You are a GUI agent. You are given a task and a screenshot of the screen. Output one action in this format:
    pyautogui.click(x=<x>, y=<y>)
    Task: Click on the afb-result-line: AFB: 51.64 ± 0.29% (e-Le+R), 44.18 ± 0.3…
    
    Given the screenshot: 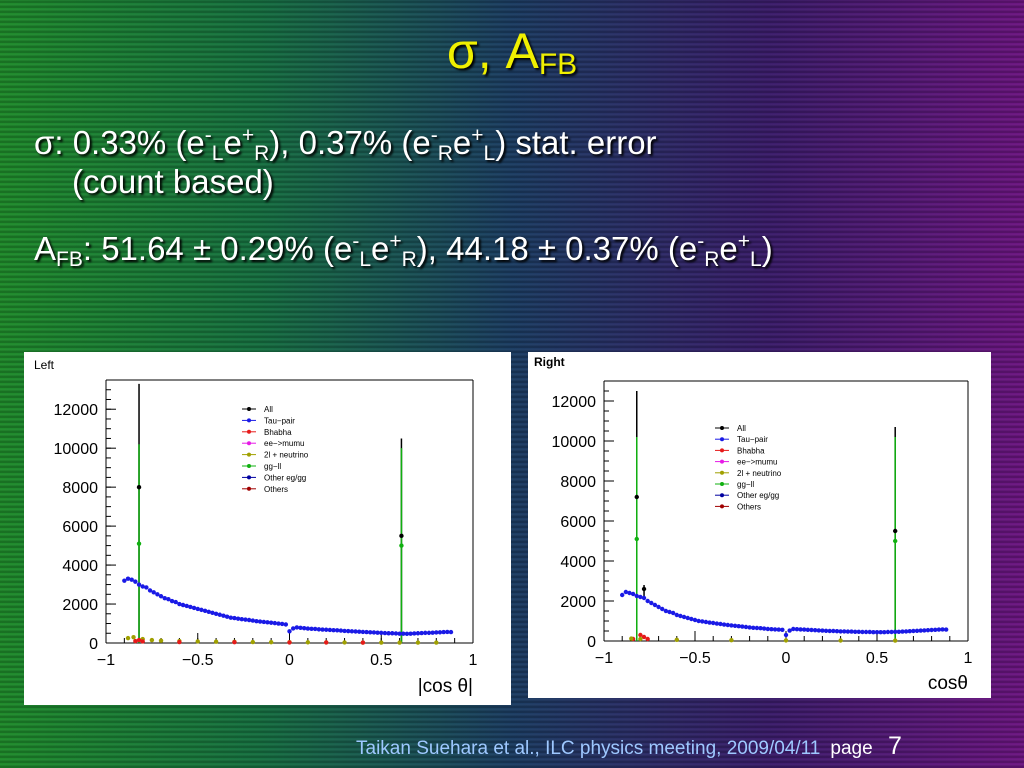 What is the action you would take?
    pyautogui.click(x=403, y=250)
    